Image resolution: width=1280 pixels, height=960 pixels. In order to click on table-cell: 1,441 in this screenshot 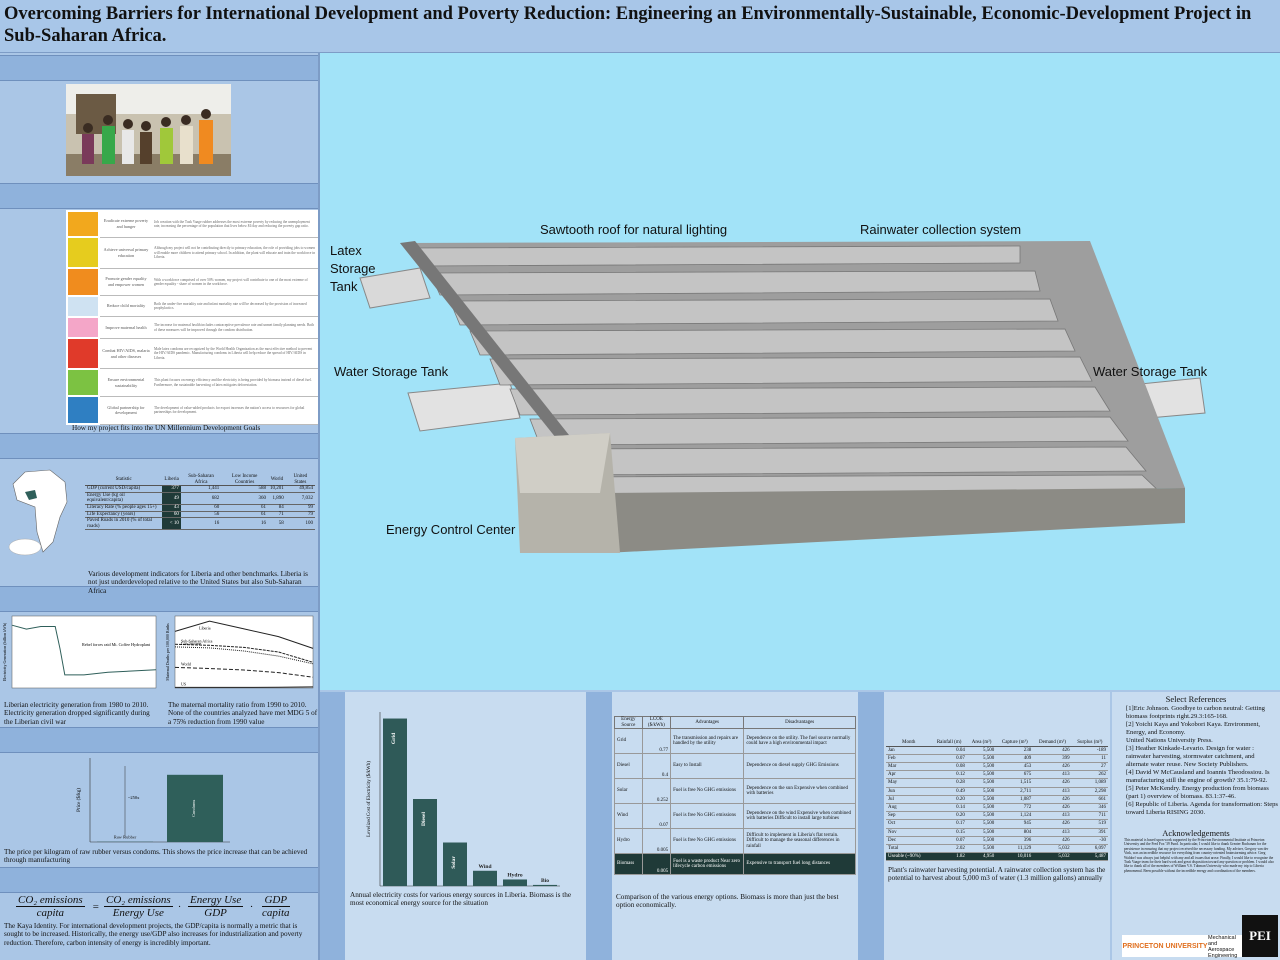, I will do `click(201, 489)`.